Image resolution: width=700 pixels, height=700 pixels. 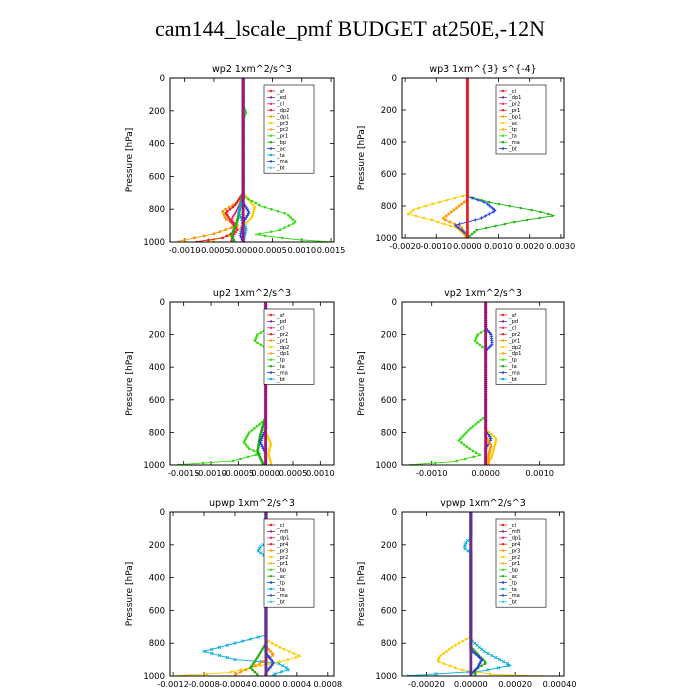 I want to click on legend-label: _tp, so click(x=513, y=583).